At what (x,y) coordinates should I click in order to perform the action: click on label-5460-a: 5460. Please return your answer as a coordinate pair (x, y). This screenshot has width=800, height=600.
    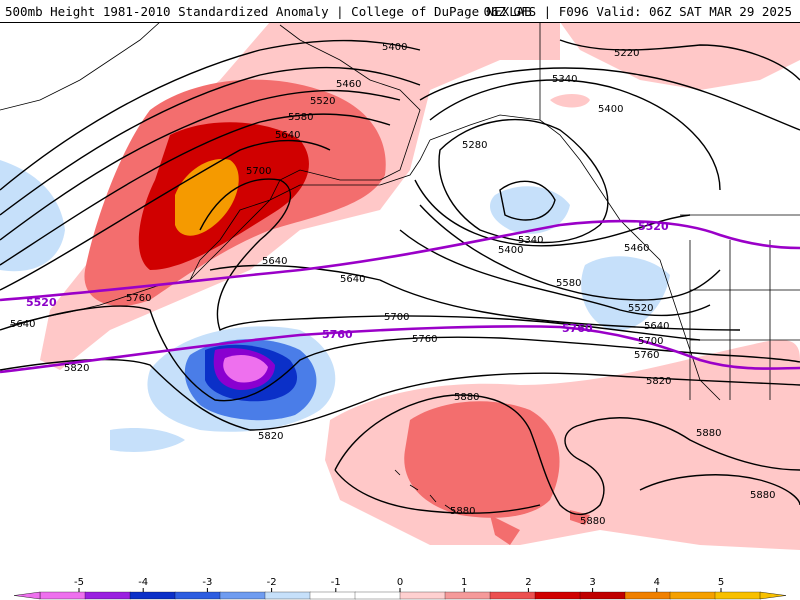
    Looking at the image, I should click on (348, 84).